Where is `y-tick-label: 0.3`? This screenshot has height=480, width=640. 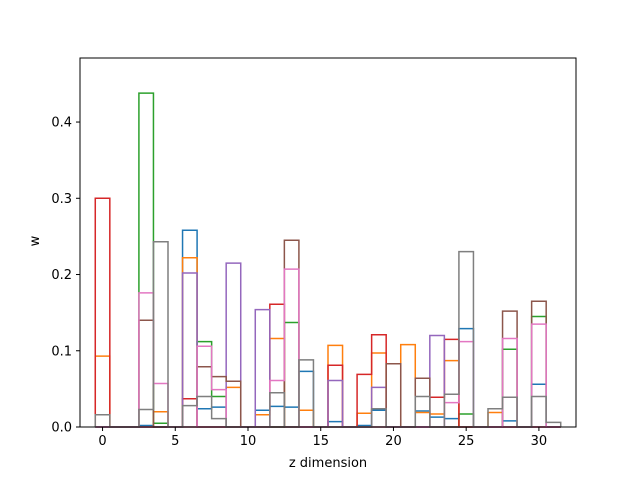 y-tick-label: 0.3 is located at coordinates (61, 199).